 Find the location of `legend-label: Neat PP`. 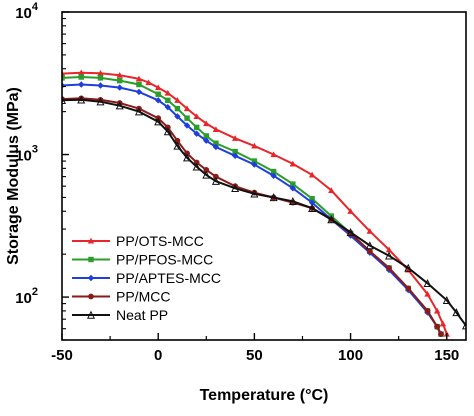

legend-label: Neat PP is located at coordinates (142, 315).